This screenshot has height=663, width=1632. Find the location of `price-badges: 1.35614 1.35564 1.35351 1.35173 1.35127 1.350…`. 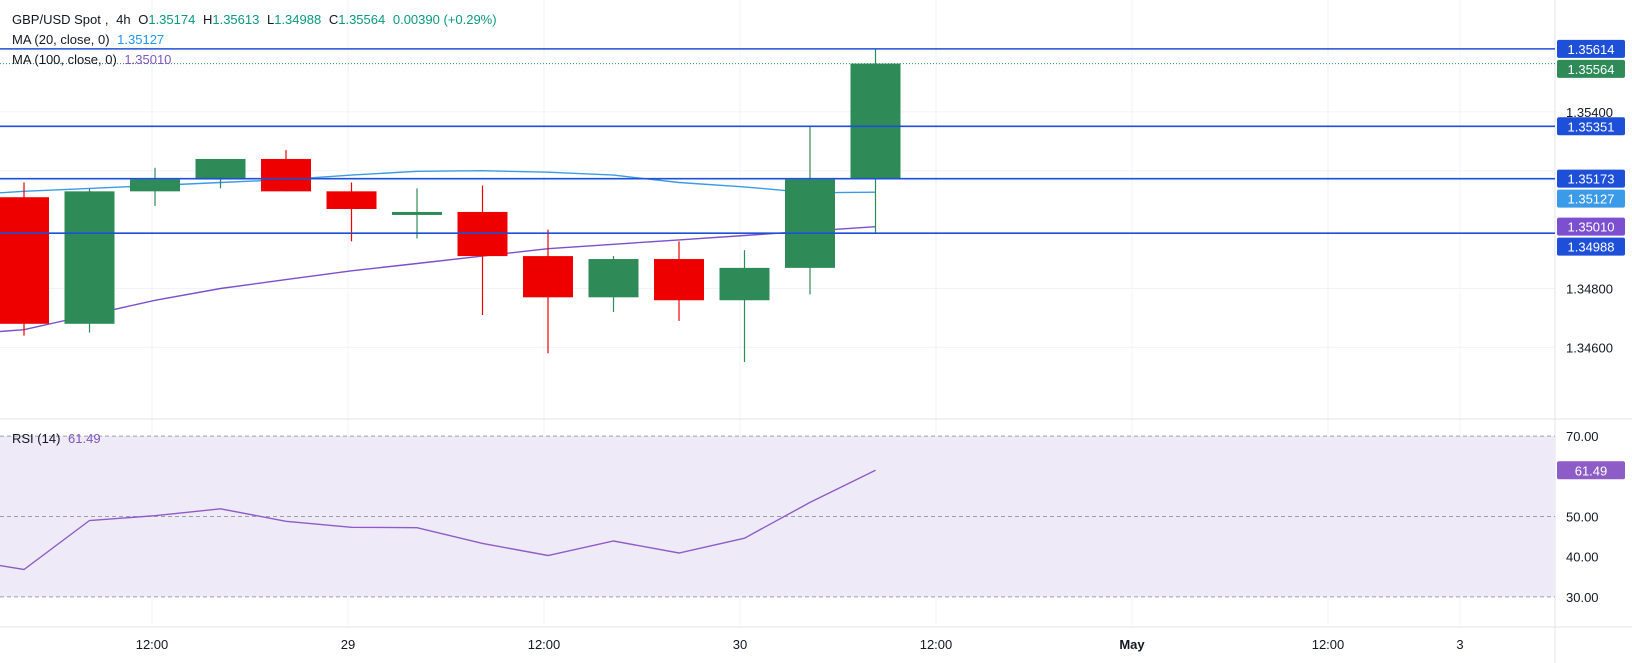

price-badges: 1.35614 1.35564 1.35351 1.35173 1.35127 1.350… is located at coordinates (1591, 259).